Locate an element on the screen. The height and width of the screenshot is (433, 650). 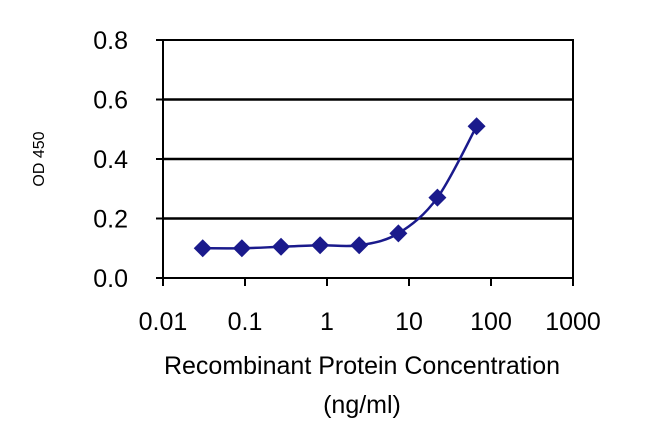
y-tick-label: 0.2 is located at coordinates (110, 220).